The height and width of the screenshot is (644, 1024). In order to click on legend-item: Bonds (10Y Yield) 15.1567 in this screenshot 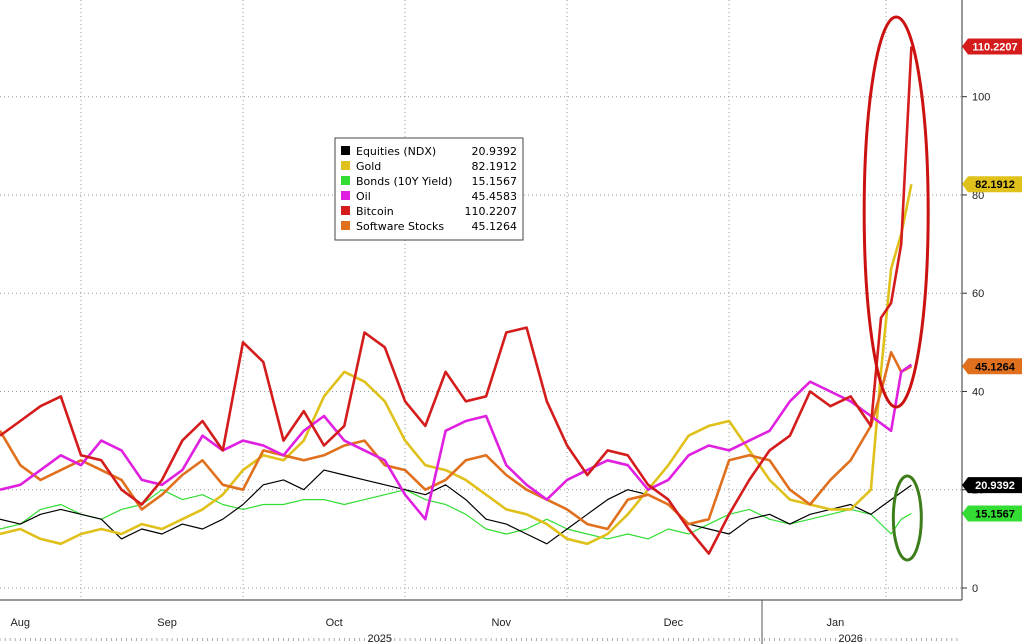, I will do `click(429, 181)`.